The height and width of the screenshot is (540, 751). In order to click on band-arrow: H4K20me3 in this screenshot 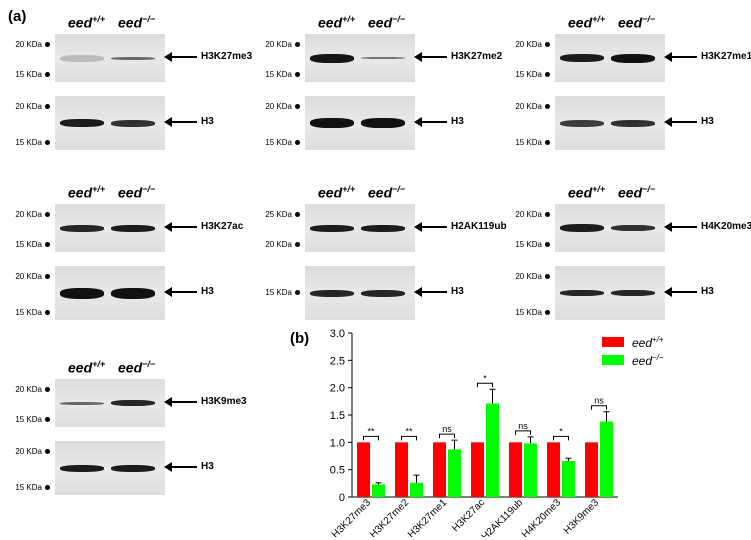, I will do `click(707, 226)`.